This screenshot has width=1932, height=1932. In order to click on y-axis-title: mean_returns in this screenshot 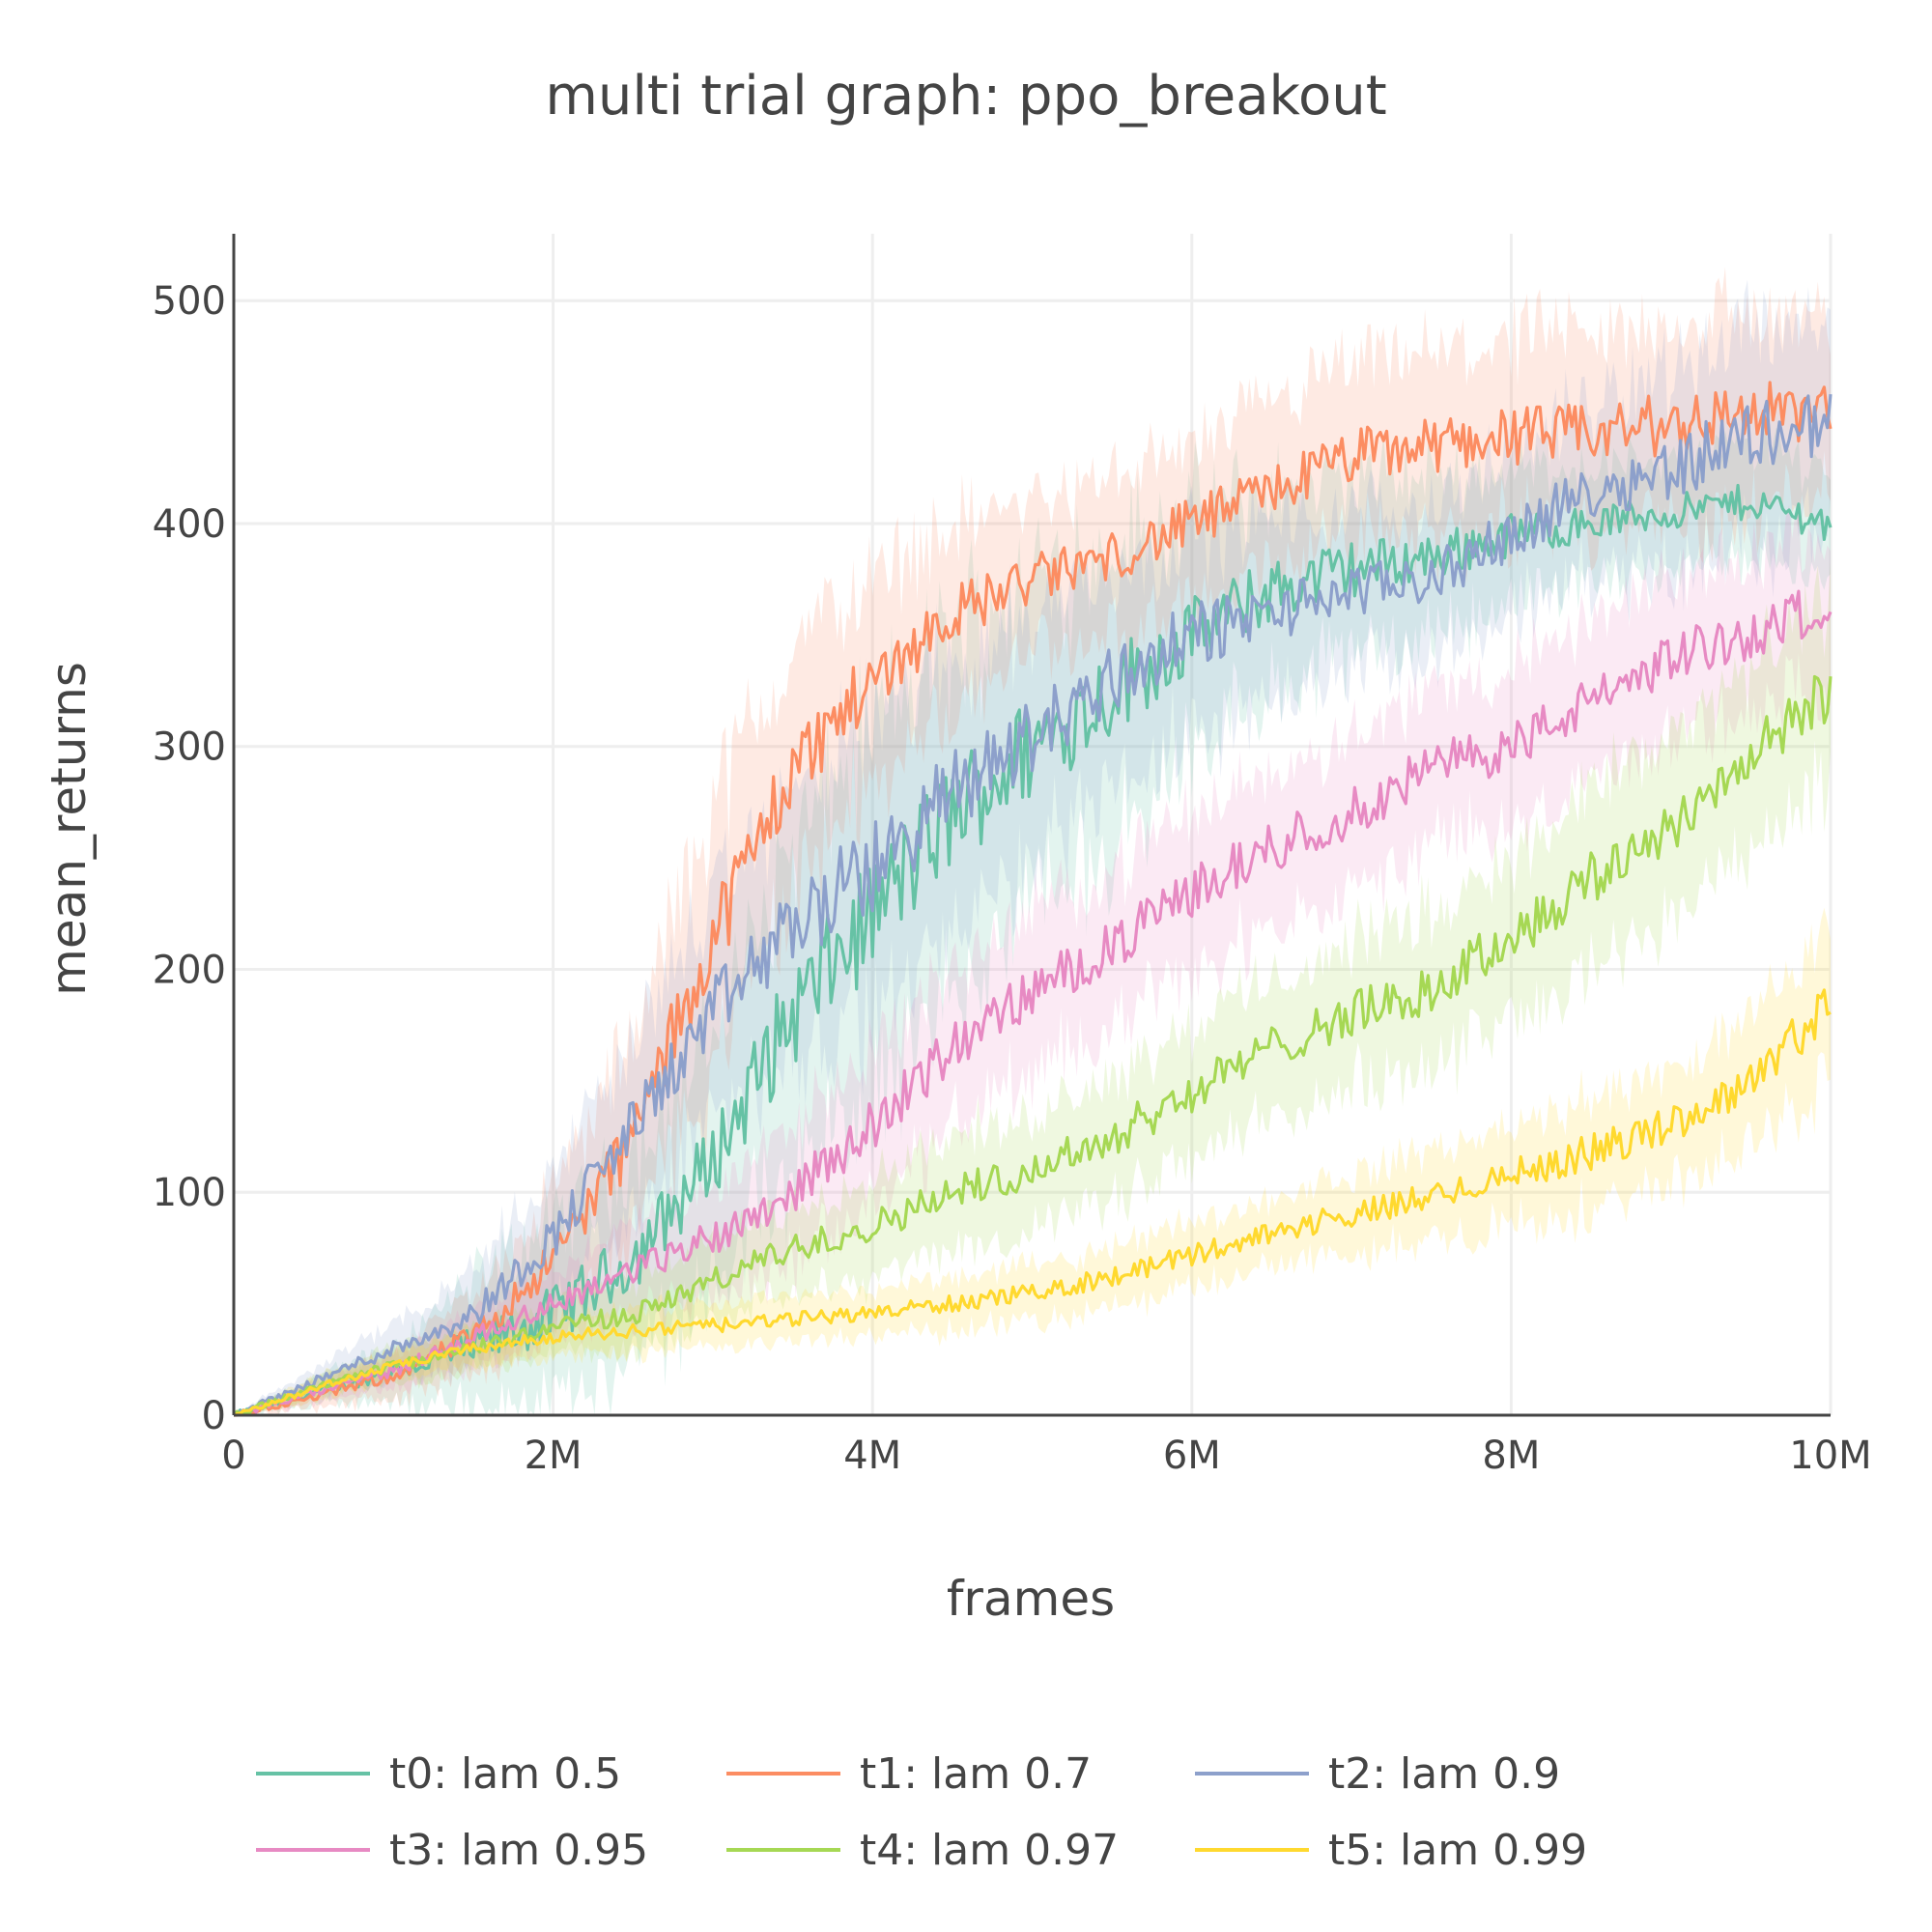, I will do `click(69, 829)`.